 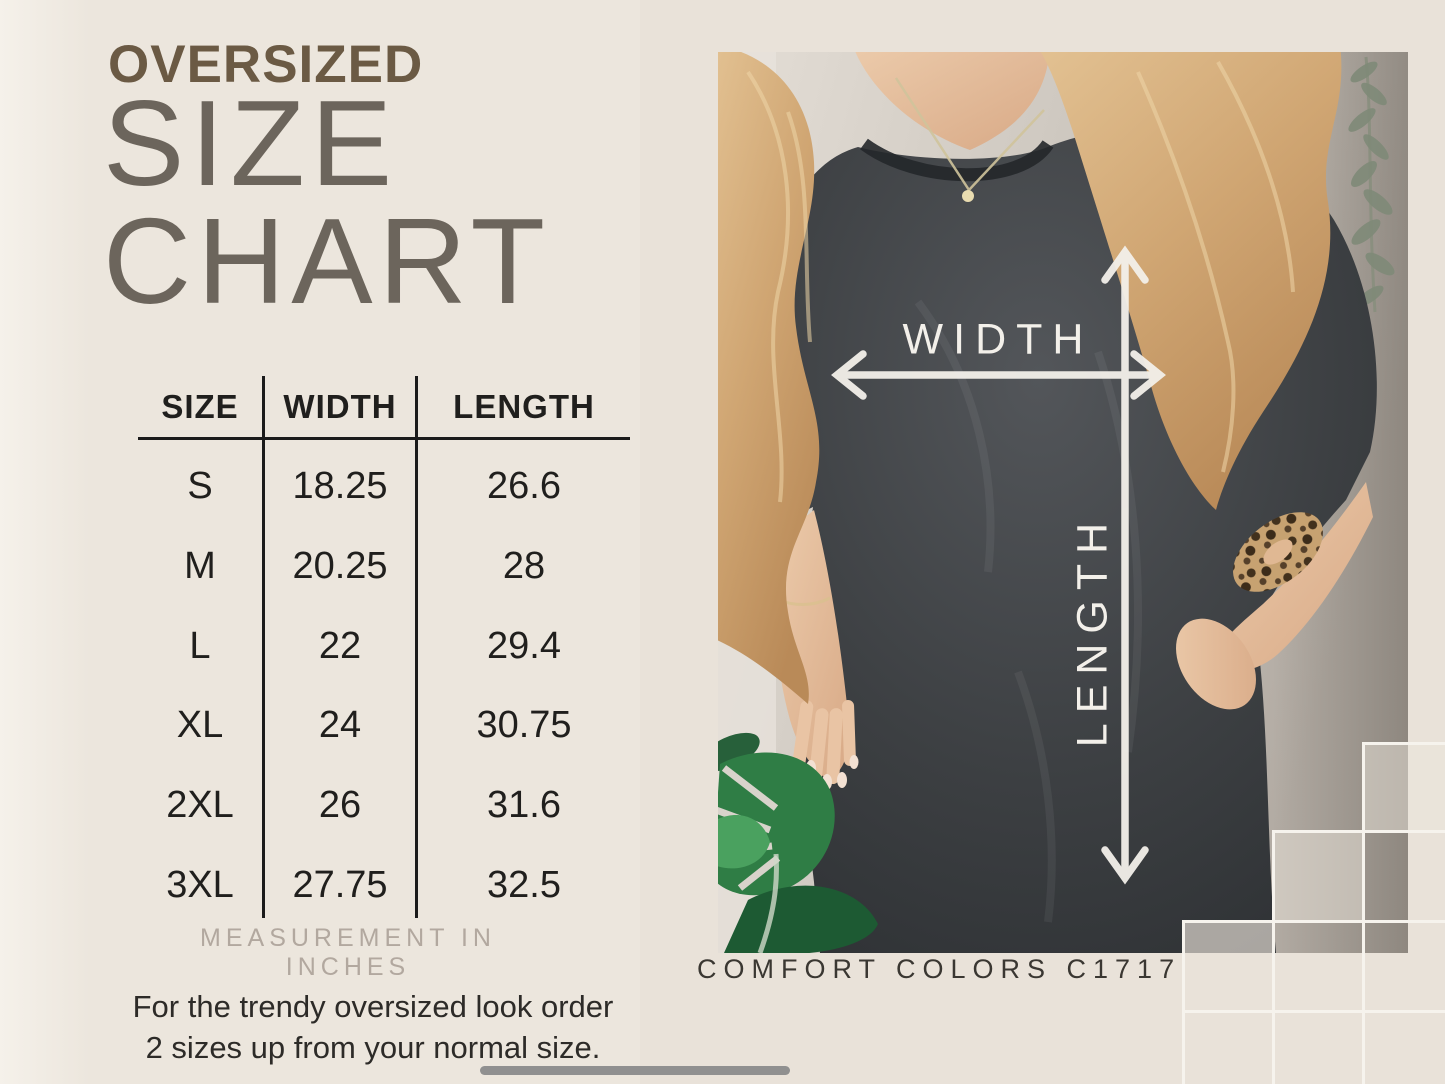 I want to click on table-cell-length: 28, so click(x=524, y=565).